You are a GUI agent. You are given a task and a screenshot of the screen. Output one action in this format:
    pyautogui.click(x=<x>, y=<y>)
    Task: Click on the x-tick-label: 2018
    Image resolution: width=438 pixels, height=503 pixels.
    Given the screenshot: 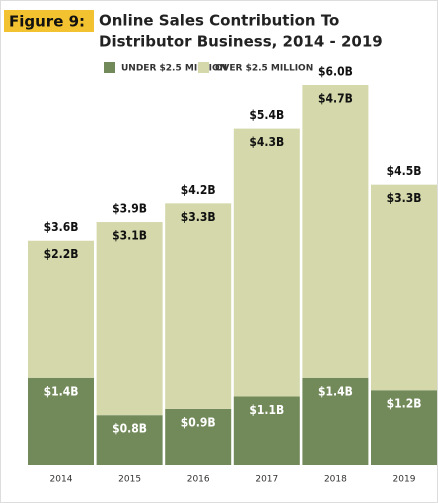 What is the action you would take?
    pyautogui.click(x=335, y=480)
    